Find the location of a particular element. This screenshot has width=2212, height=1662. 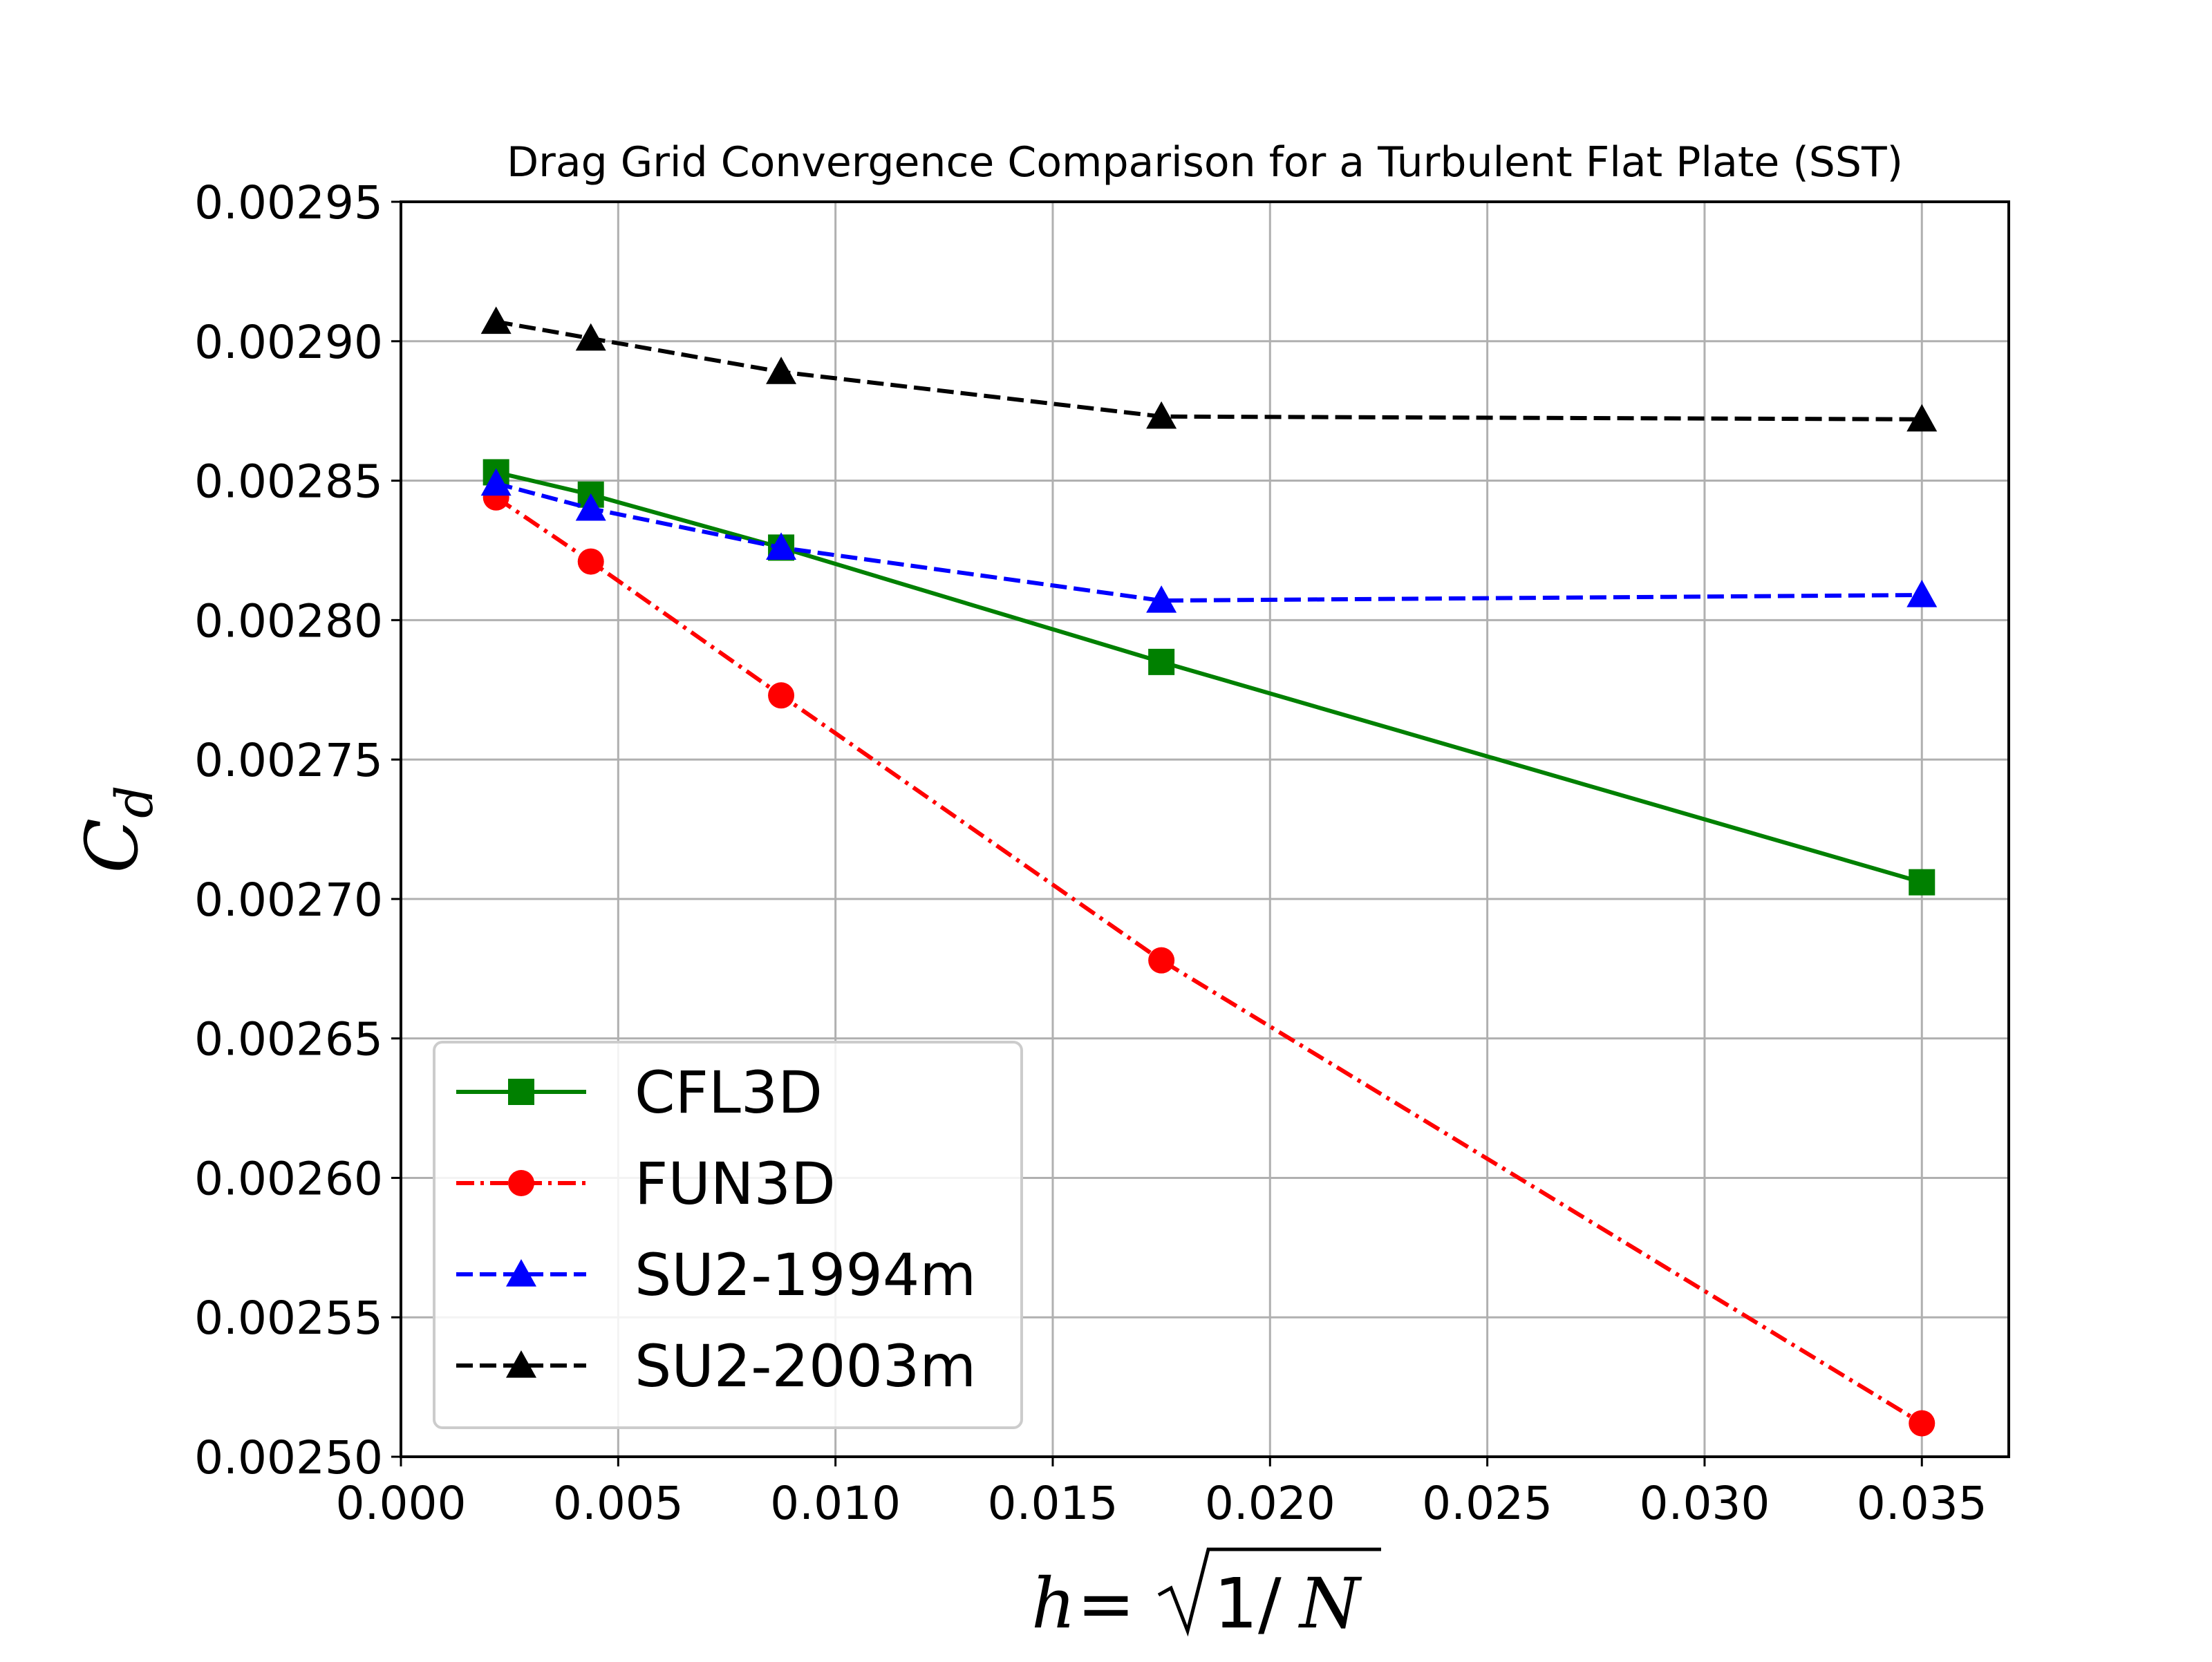

x-axis-label: h = 1 / N is located at coordinates (1206, 1596).